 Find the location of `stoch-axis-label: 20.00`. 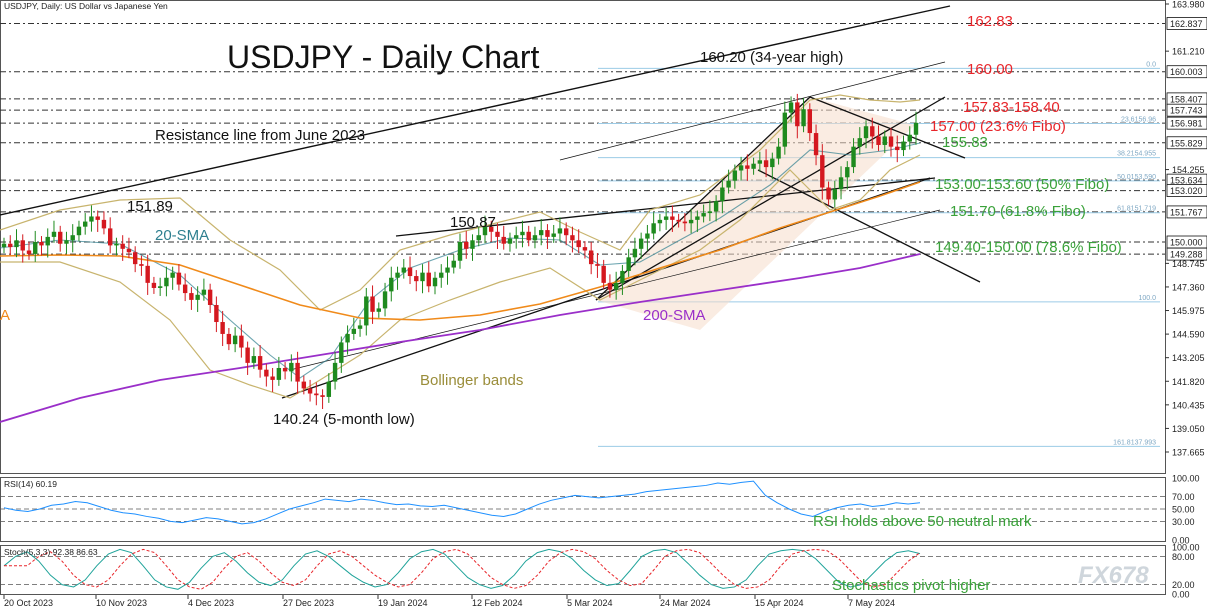

stoch-axis-label: 20.00 is located at coordinates (1183, 585).